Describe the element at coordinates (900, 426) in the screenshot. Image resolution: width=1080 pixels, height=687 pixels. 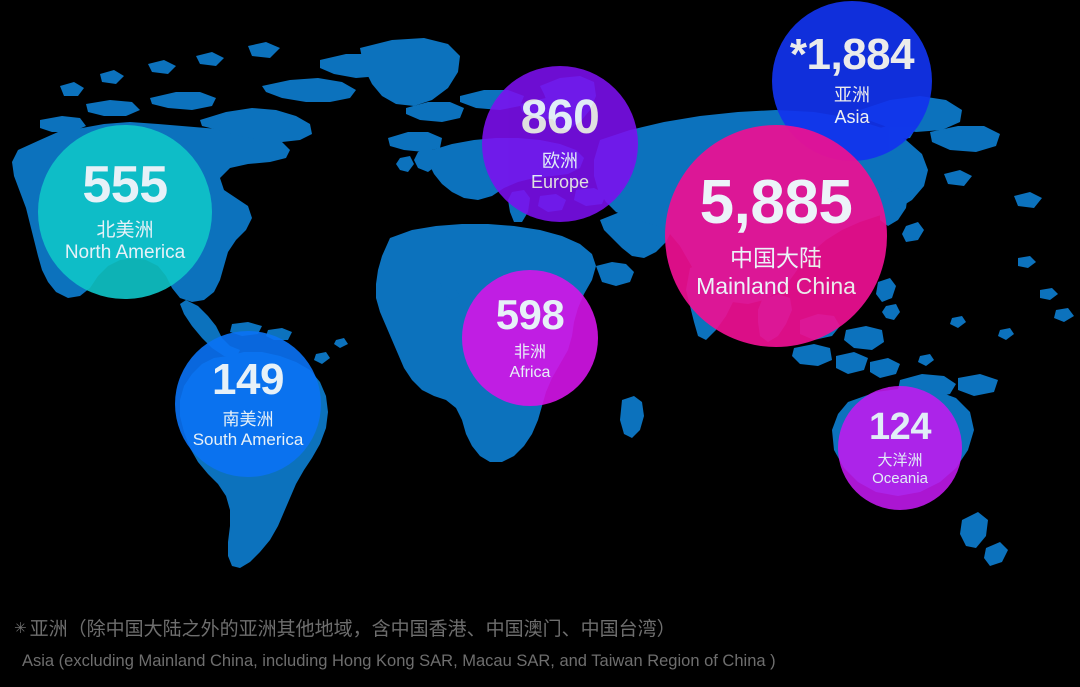
I see `bubble-value: 124` at that location.